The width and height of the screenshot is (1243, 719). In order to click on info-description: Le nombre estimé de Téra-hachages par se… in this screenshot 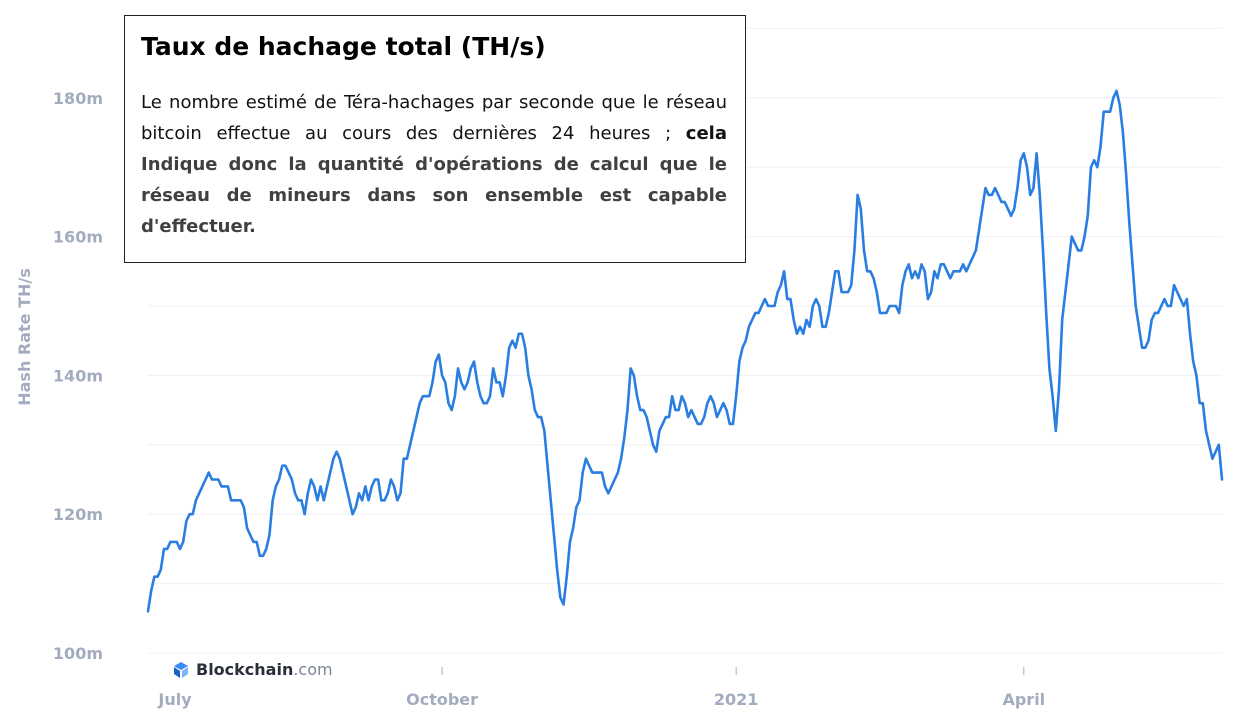, I will do `click(434, 164)`.